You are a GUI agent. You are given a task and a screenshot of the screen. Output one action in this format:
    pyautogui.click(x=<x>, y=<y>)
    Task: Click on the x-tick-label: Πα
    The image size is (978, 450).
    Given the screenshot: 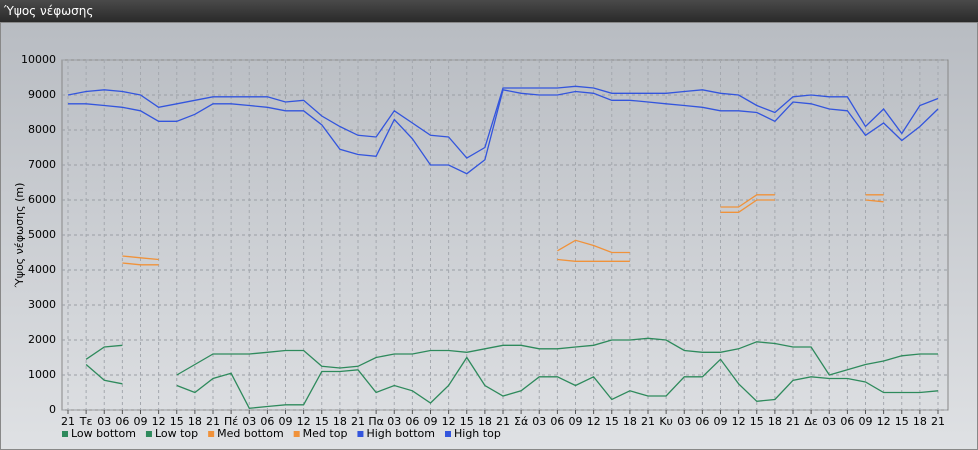 What is the action you would take?
    pyautogui.click(x=376, y=421)
    